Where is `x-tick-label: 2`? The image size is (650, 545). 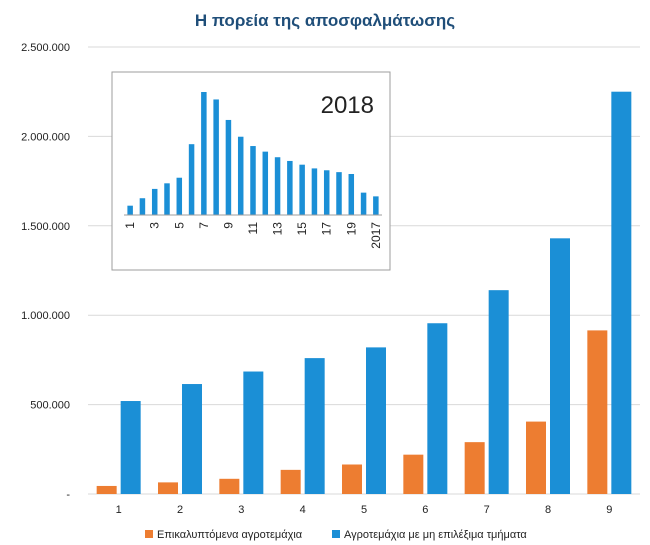
x-tick-label: 2 is located at coordinates (180, 510).